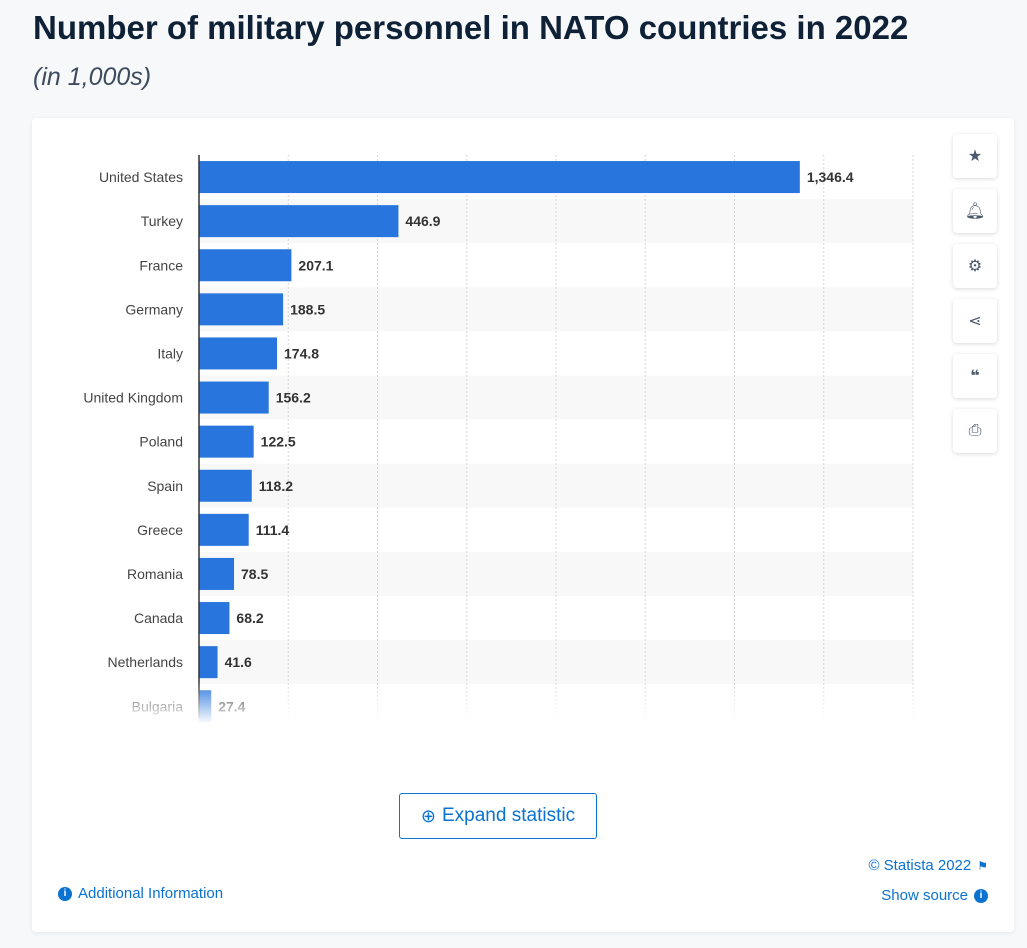  I want to click on data-label: 111.4, so click(273, 530).